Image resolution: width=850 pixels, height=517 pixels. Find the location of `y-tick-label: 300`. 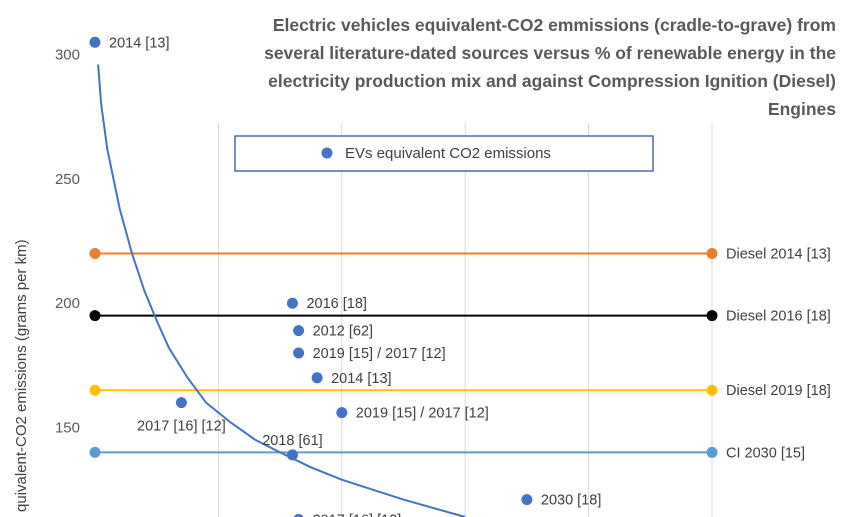

y-tick-label: 300 is located at coordinates (67, 55).